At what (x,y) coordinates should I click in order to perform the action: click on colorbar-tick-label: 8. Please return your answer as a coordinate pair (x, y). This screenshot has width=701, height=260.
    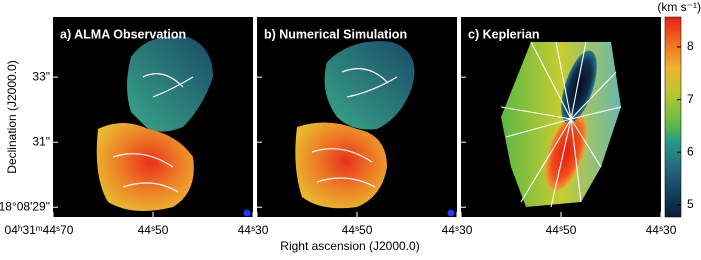
    Looking at the image, I should click on (690, 46).